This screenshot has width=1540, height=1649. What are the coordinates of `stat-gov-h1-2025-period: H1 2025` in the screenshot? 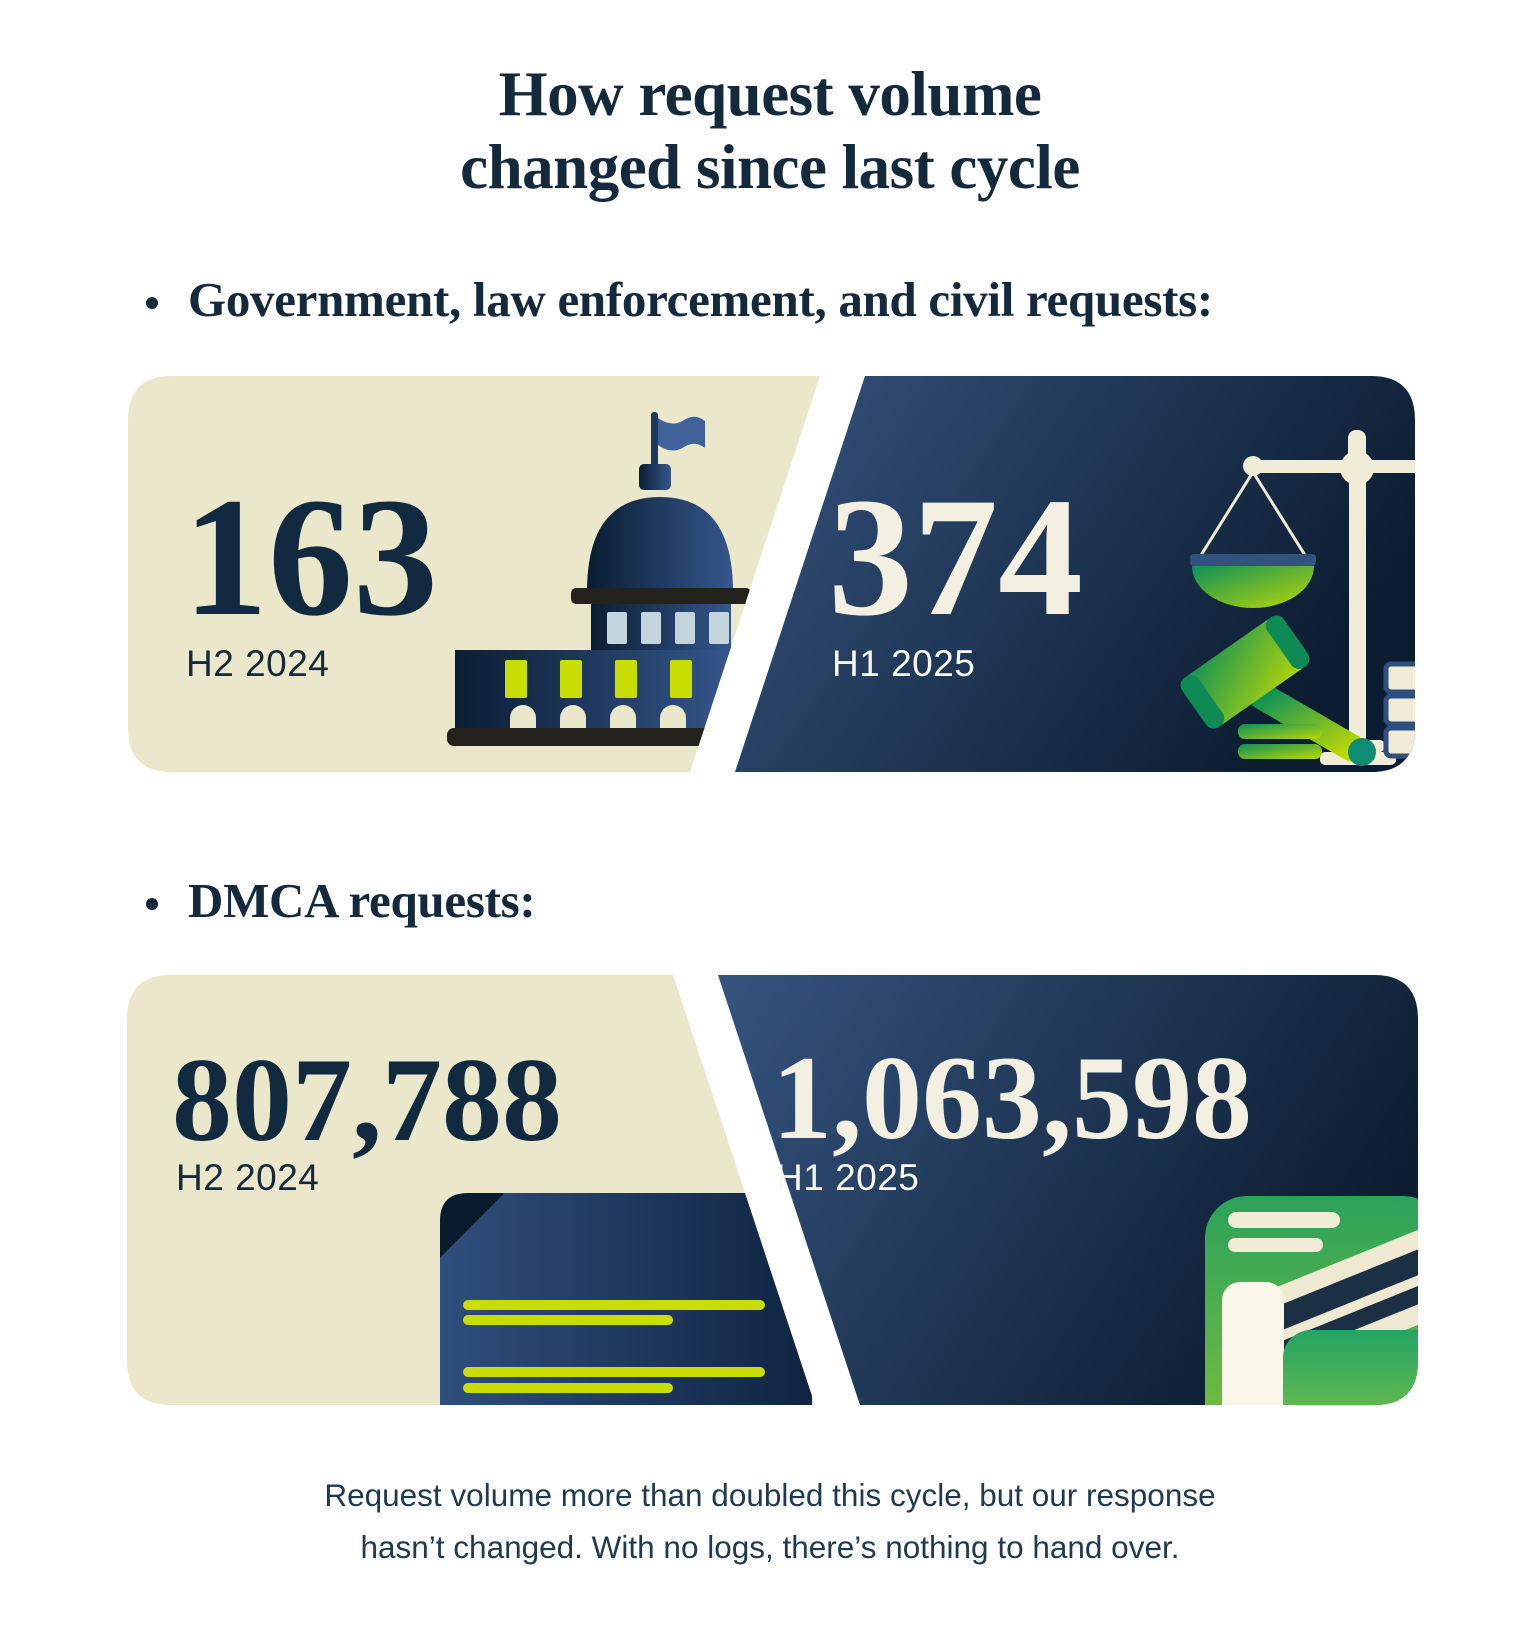 It's located at (904, 663).